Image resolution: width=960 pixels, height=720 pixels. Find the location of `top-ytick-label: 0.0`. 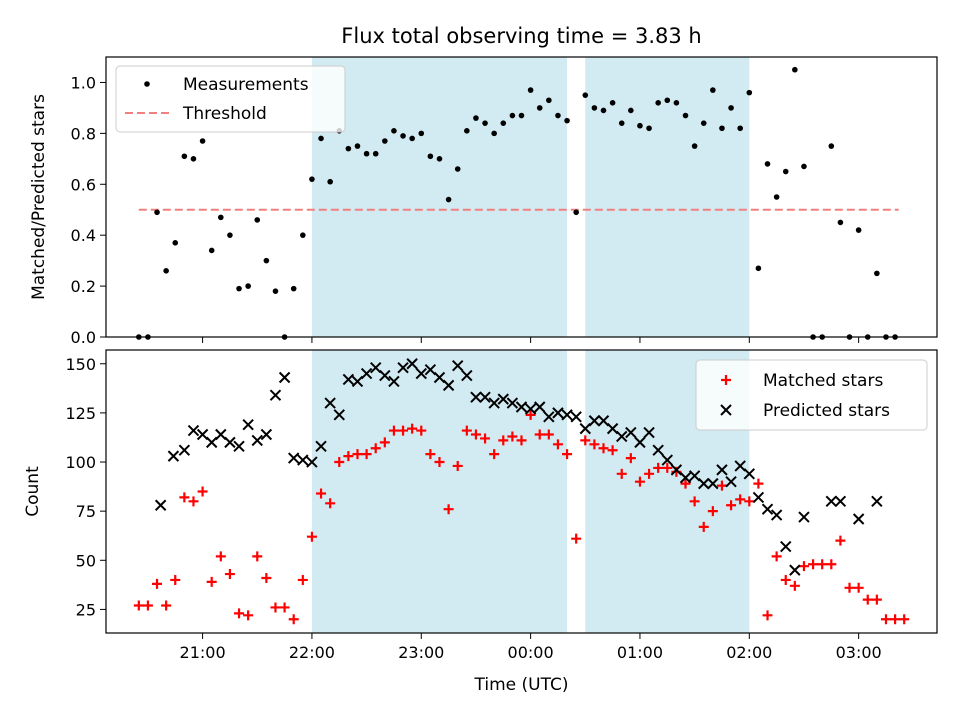

top-ytick-label: 0.0 is located at coordinates (83, 337).